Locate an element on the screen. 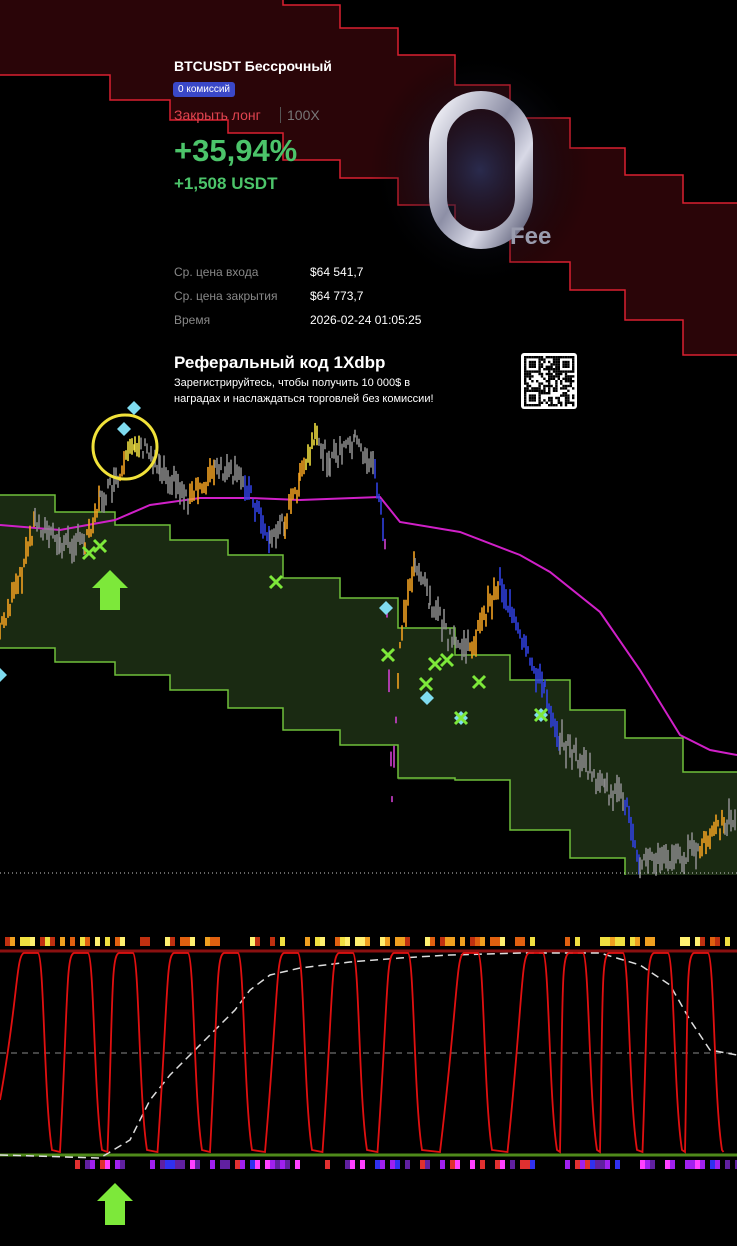 This screenshot has height=1246, width=737. fee-glow is located at coordinates (480, 170).